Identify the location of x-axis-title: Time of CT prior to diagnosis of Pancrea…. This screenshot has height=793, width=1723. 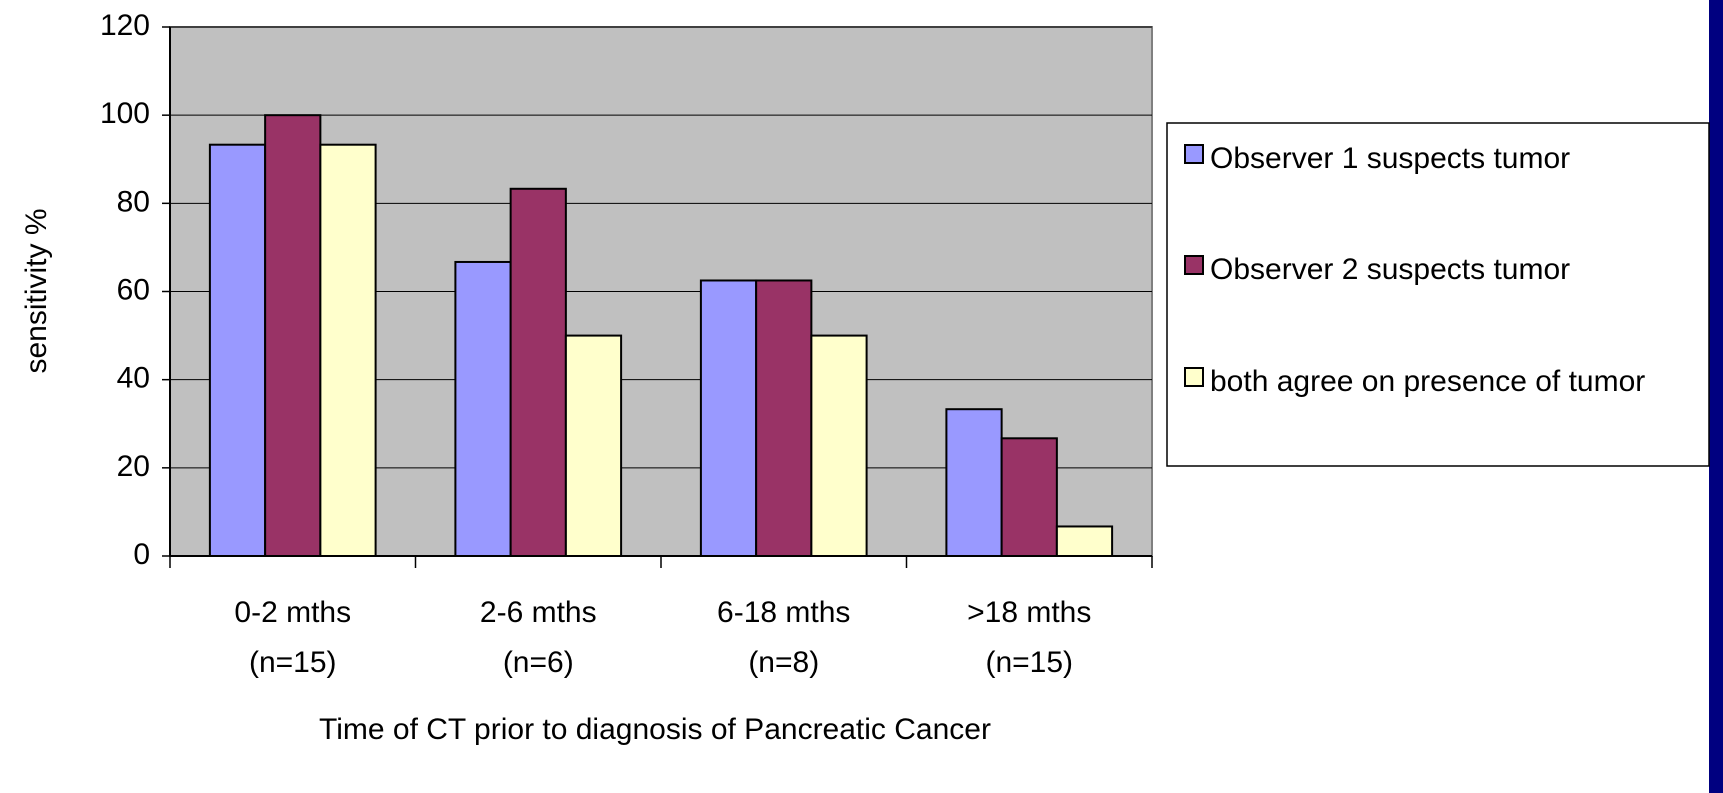
(655, 729).